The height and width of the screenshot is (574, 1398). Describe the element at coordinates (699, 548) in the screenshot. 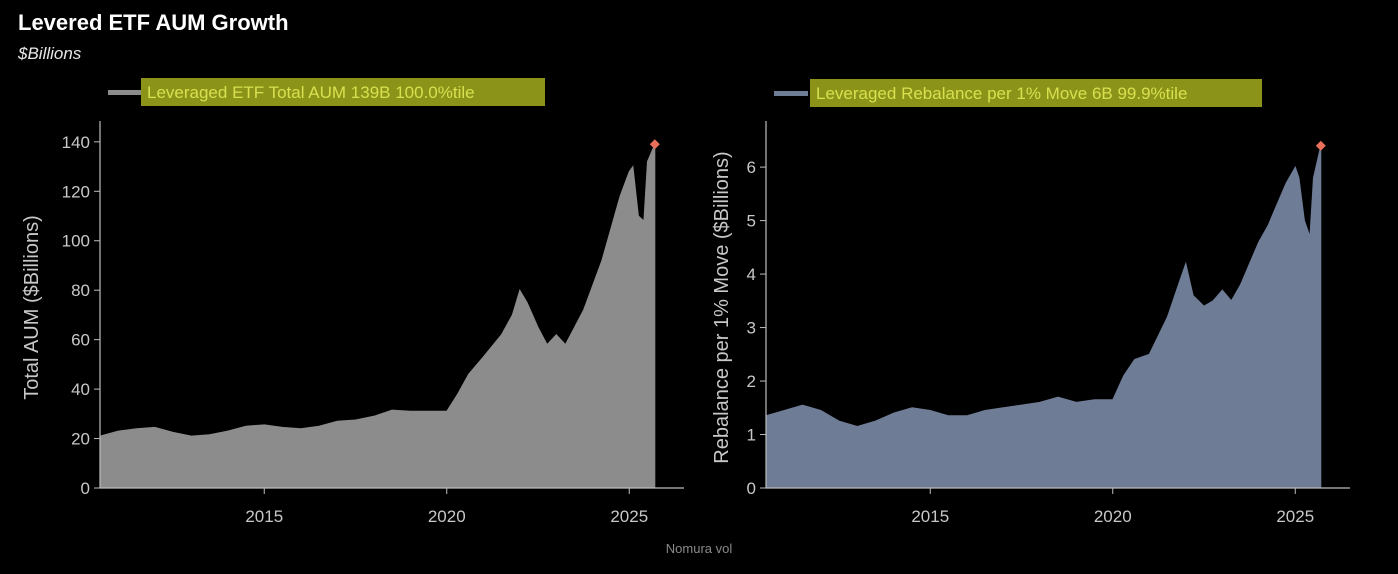

I see `source-note: Nomura vol` at that location.